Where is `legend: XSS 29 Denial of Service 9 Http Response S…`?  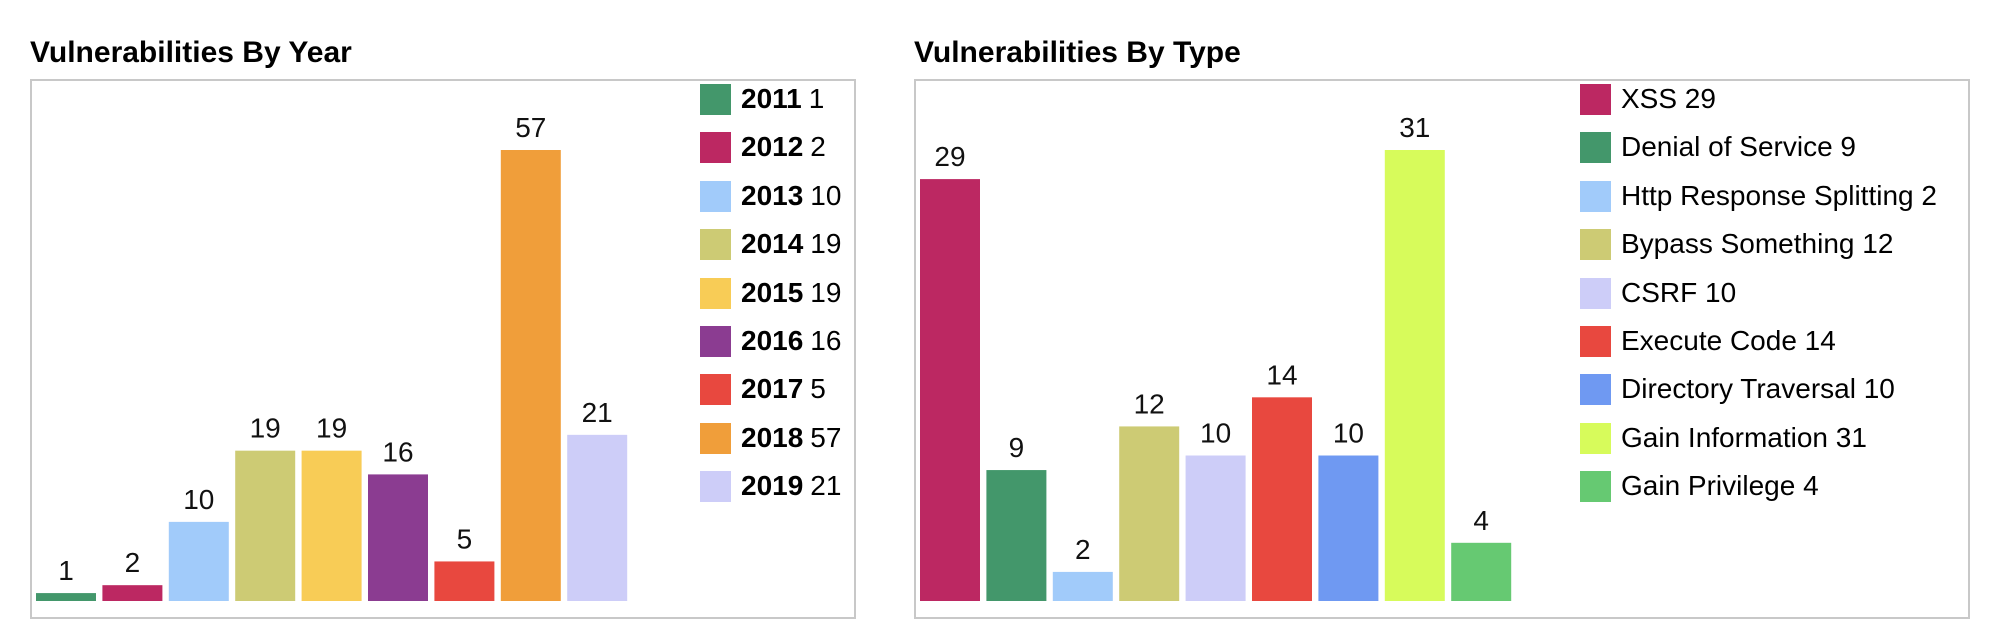
legend: XSS 29 Denial of Service 9 Http Response S… is located at coordinates (1758, 301).